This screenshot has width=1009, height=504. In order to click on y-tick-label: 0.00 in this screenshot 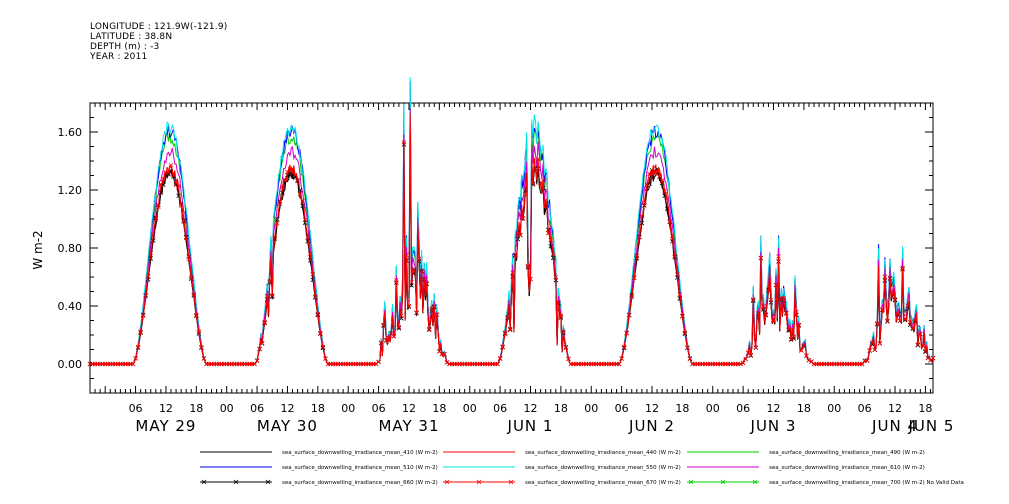, I will do `click(70, 364)`.